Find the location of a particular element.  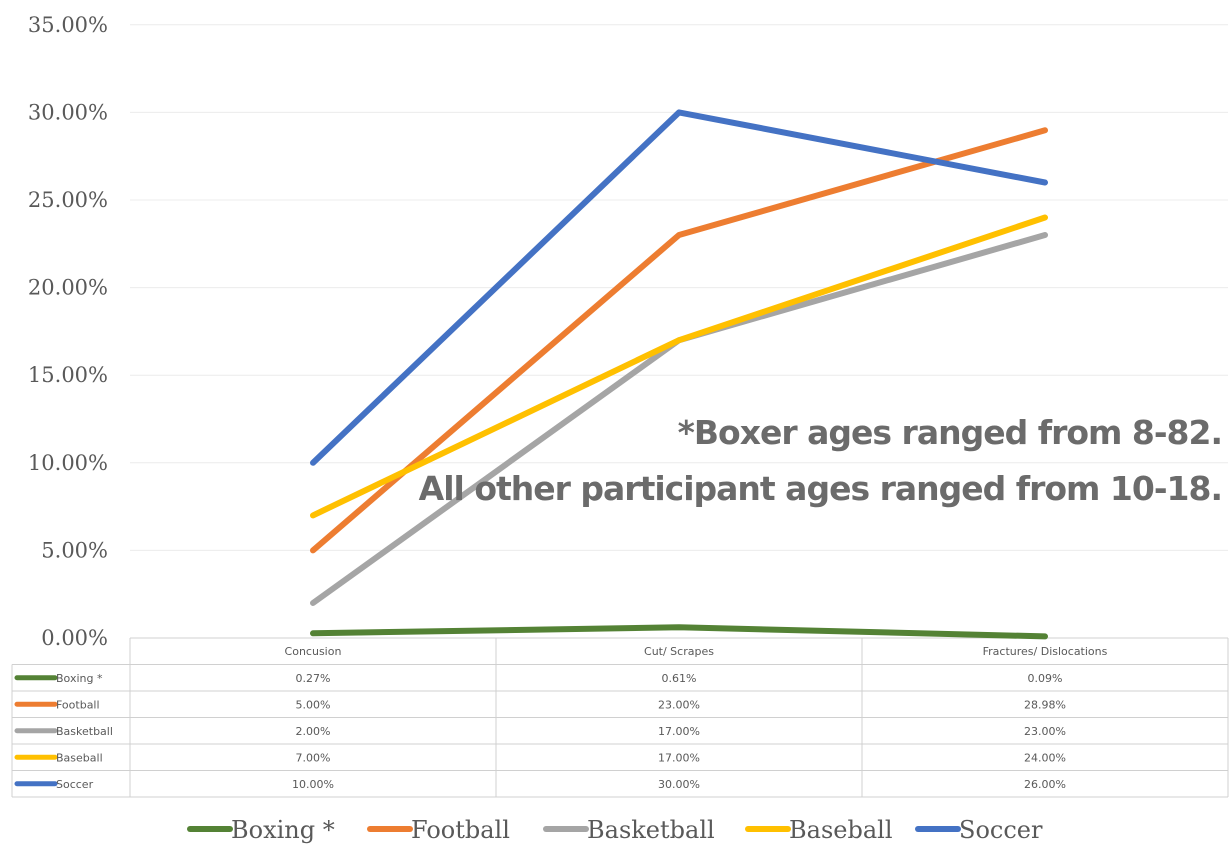

y-tick-label: 30.00% is located at coordinates (68, 112).